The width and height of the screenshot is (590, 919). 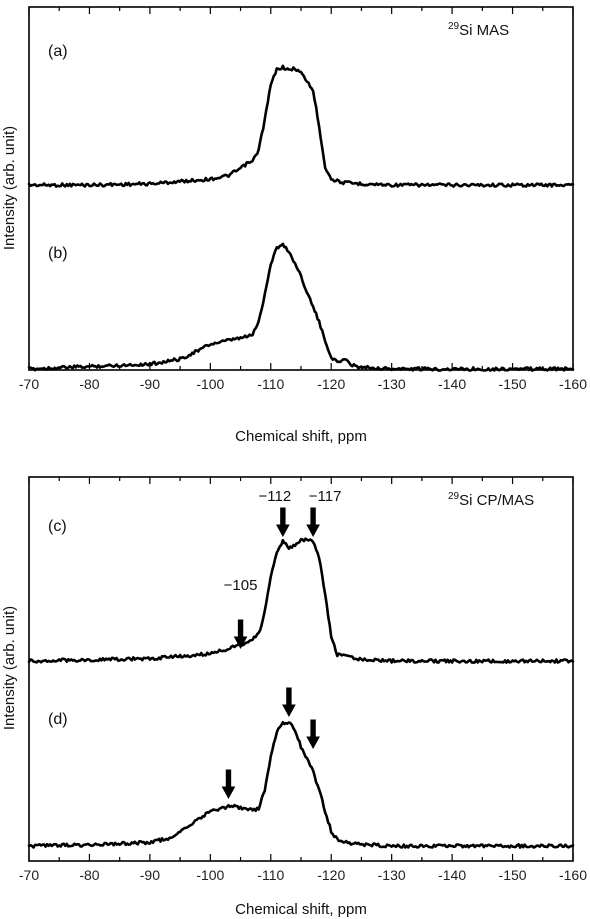 I want to click on panel-label-b: (b), so click(x=58, y=253).